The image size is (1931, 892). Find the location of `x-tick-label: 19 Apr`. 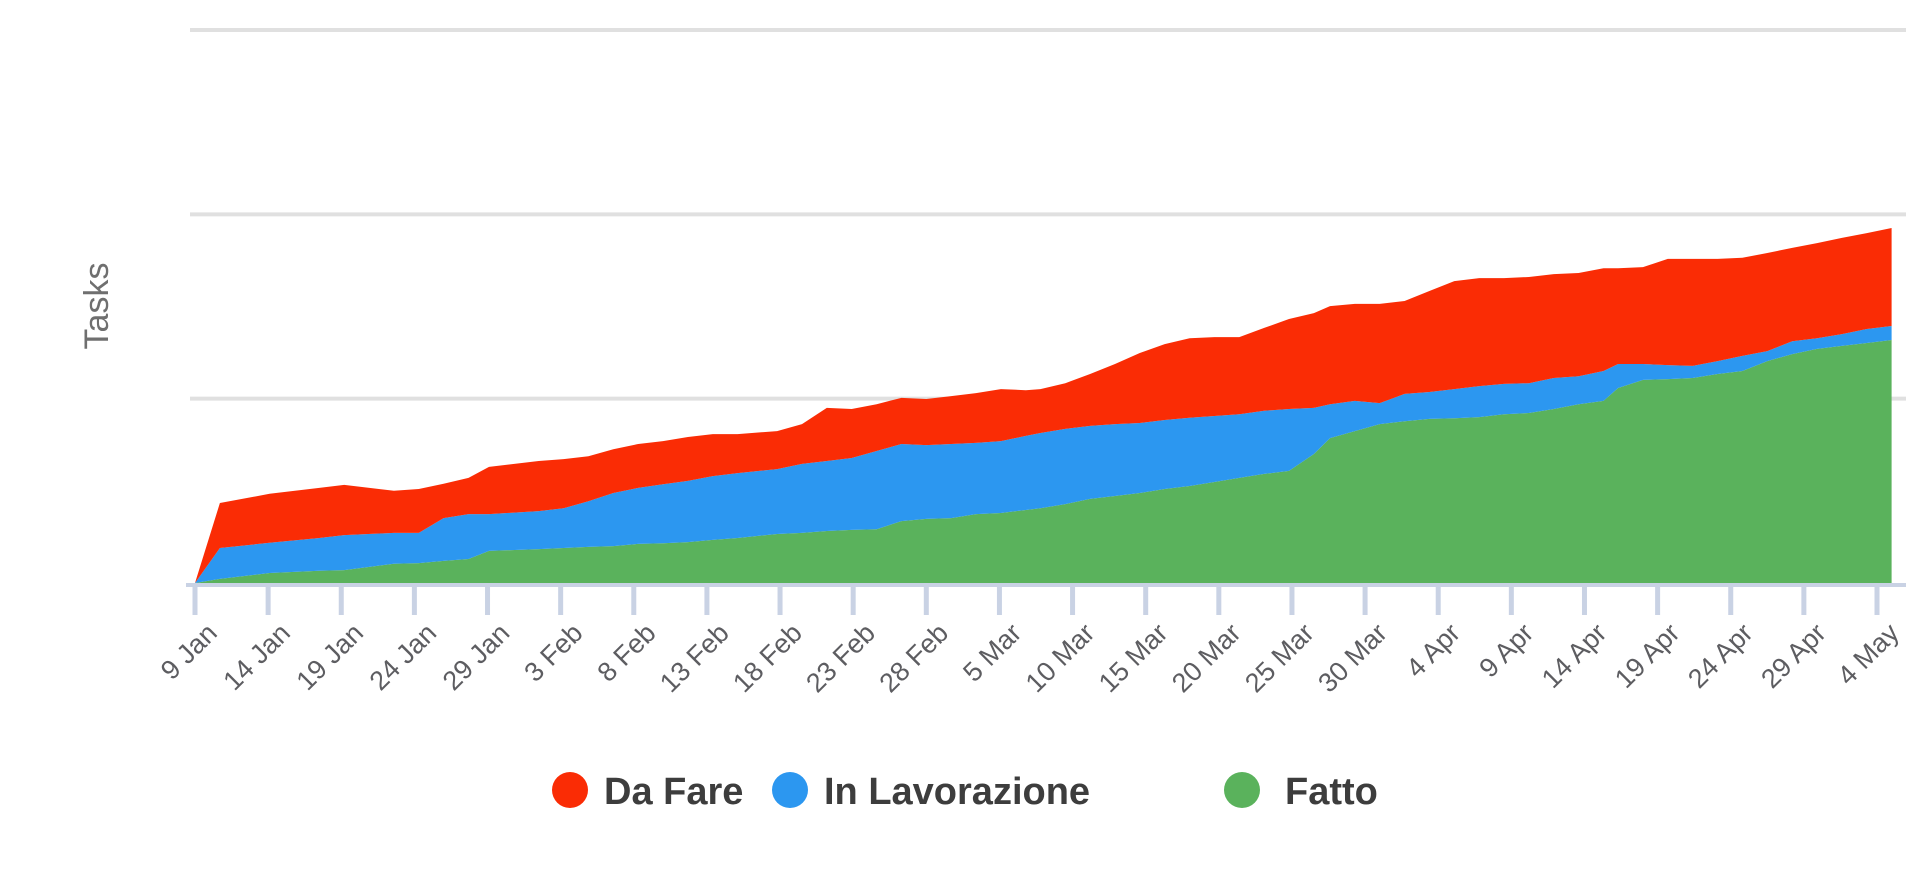

x-tick-label: 19 Apr is located at coordinates (1647, 656).